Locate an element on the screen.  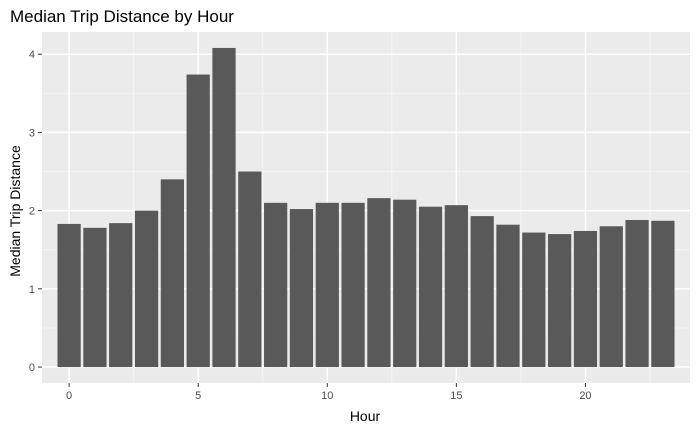
y-tick-label: 3 is located at coordinates (32, 133).